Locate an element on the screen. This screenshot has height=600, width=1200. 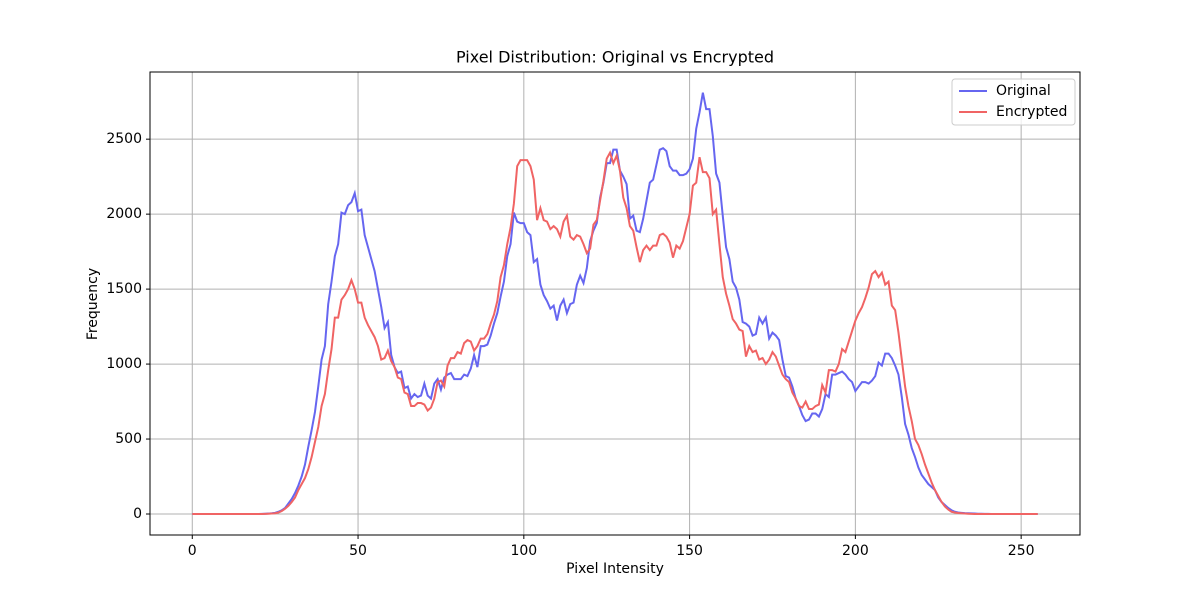
legend-label: Original is located at coordinates (1023, 91).